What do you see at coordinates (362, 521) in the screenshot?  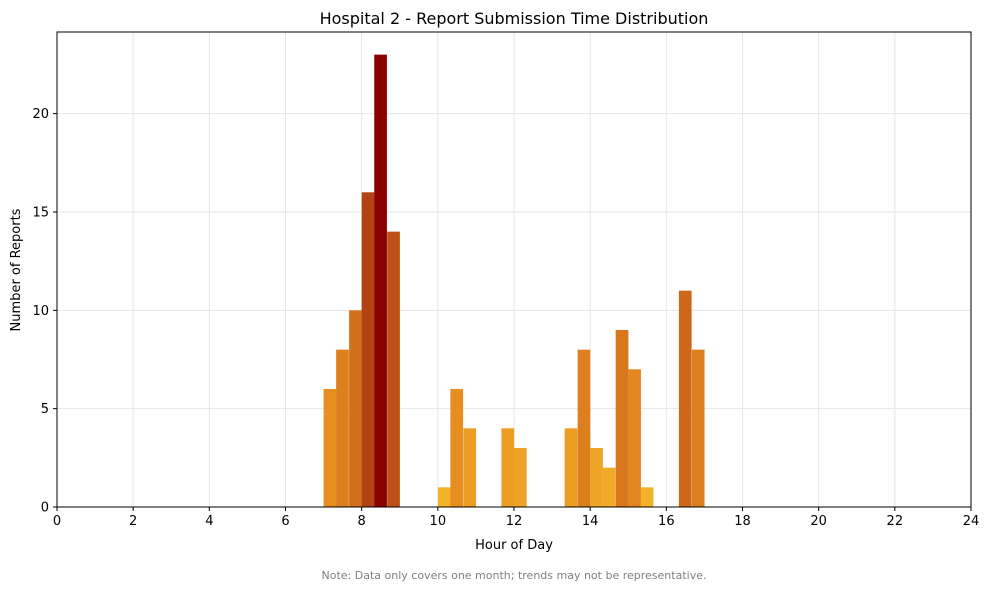 I see `x-tick-label: 8` at bounding box center [362, 521].